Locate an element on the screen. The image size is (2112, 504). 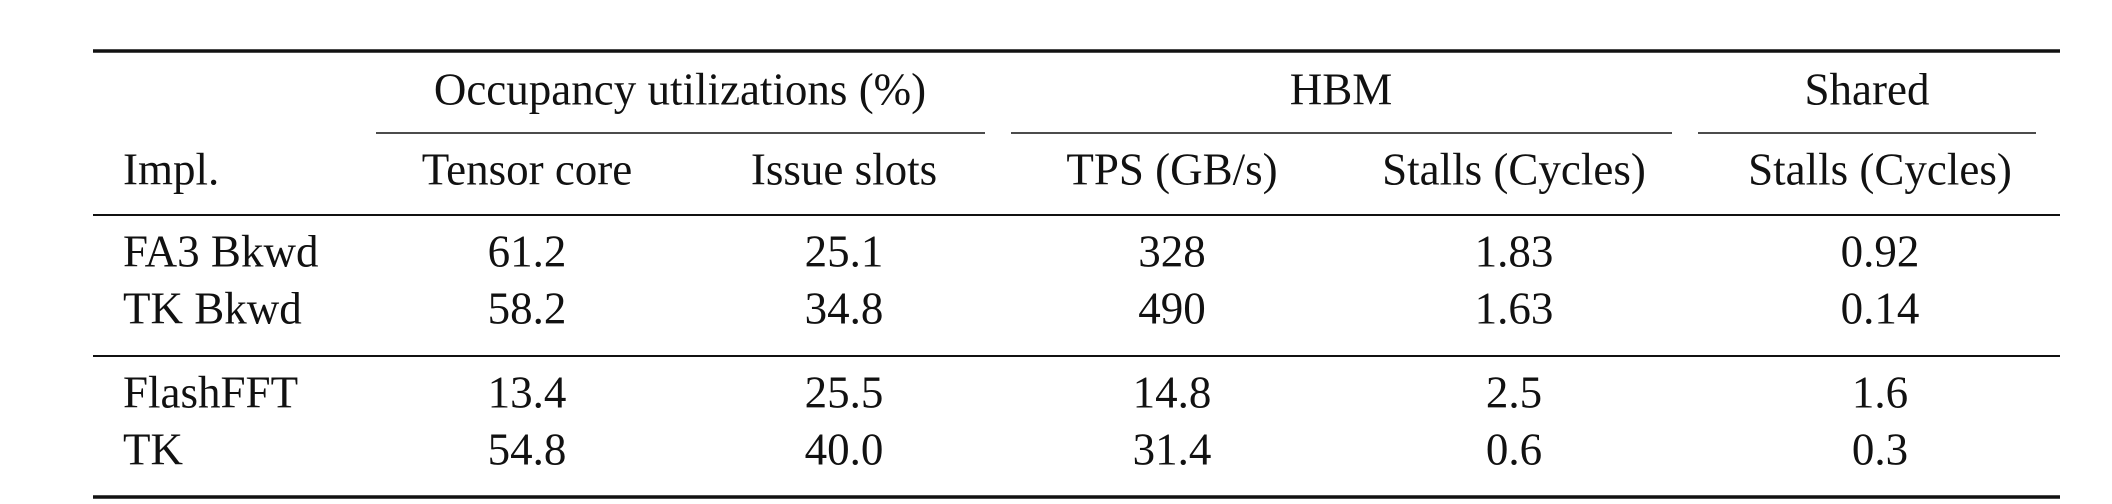
row-label: FA3 Bkwd is located at coordinates (220, 251).